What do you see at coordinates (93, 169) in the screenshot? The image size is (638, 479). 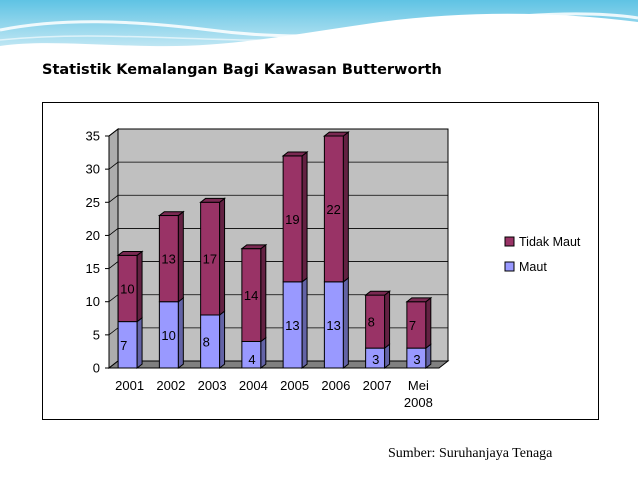 I see `y-tick-label: 30` at bounding box center [93, 169].